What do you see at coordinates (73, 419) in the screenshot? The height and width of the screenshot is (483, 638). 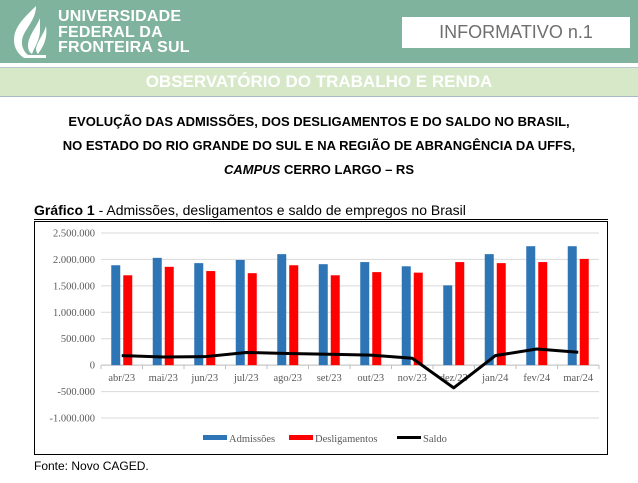 I see `y-tick-label: -1.000.000` at bounding box center [73, 419].